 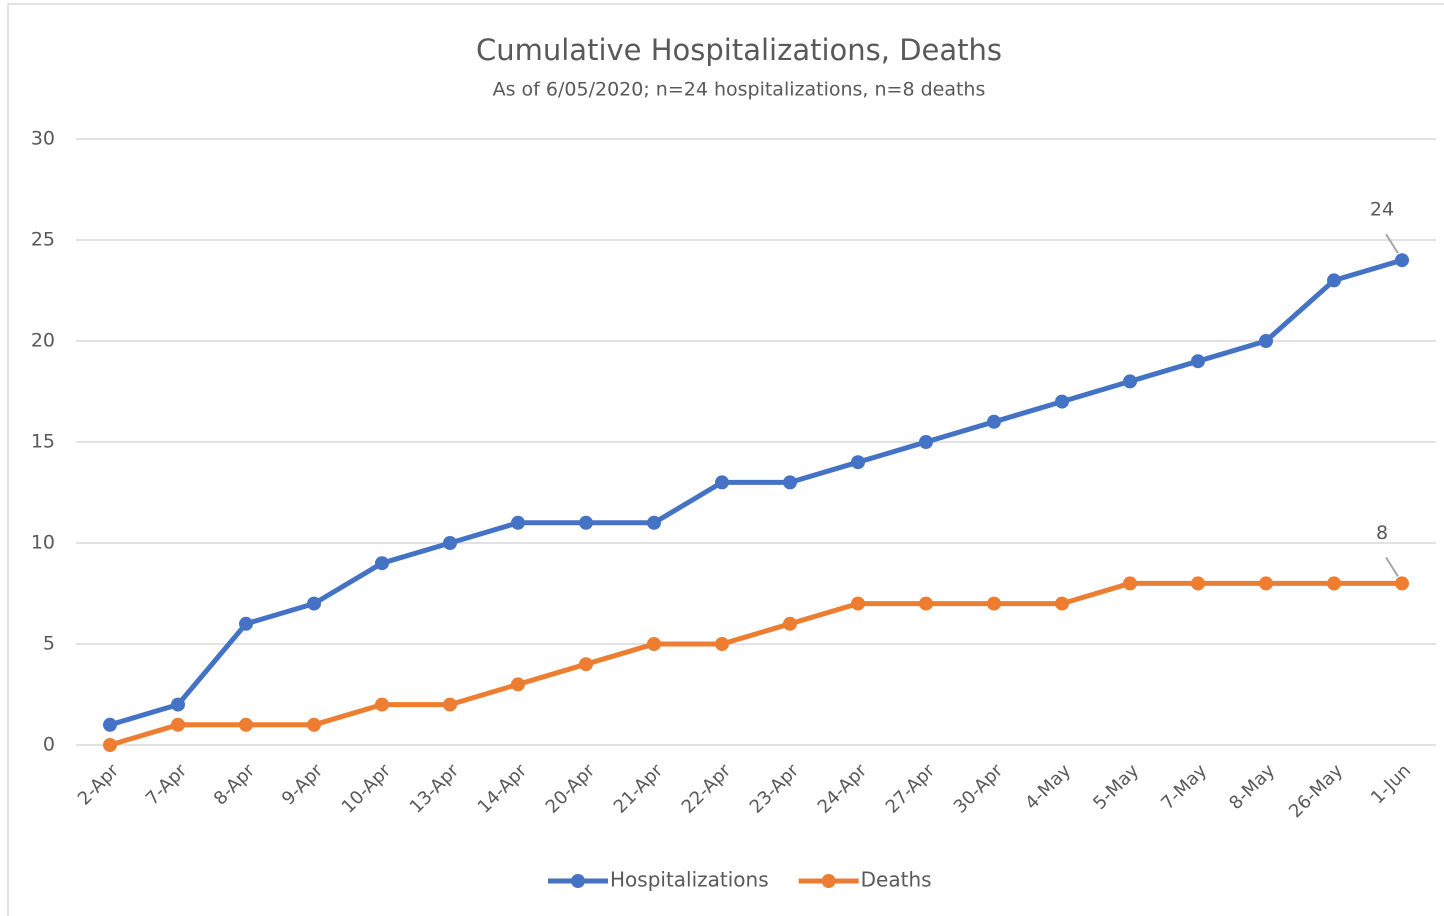 What do you see at coordinates (49, 644) in the screenshot?
I see `y-tick-label: 5` at bounding box center [49, 644].